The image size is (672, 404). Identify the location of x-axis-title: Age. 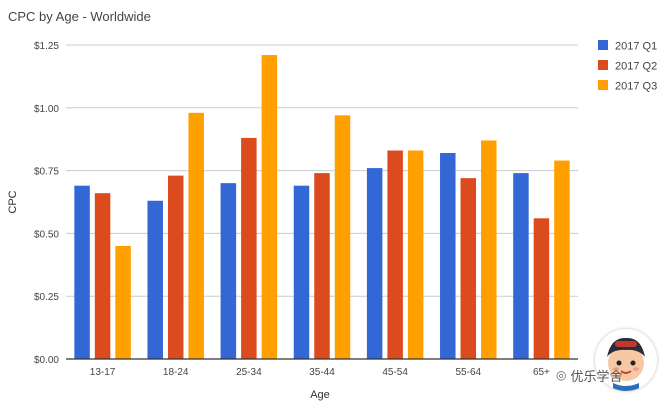
(320, 395).